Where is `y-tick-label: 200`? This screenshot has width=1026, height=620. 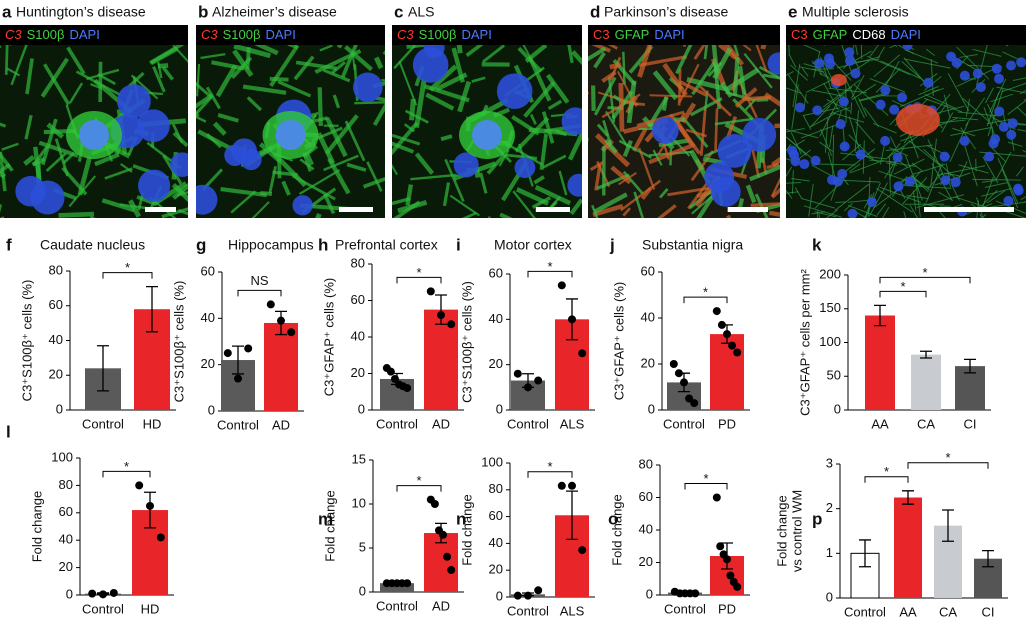 y-tick-label: 200 is located at coordinates (830, 273).